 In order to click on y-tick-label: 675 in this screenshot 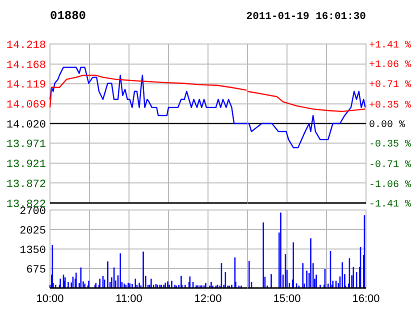, I will do `click(36, 270)`.